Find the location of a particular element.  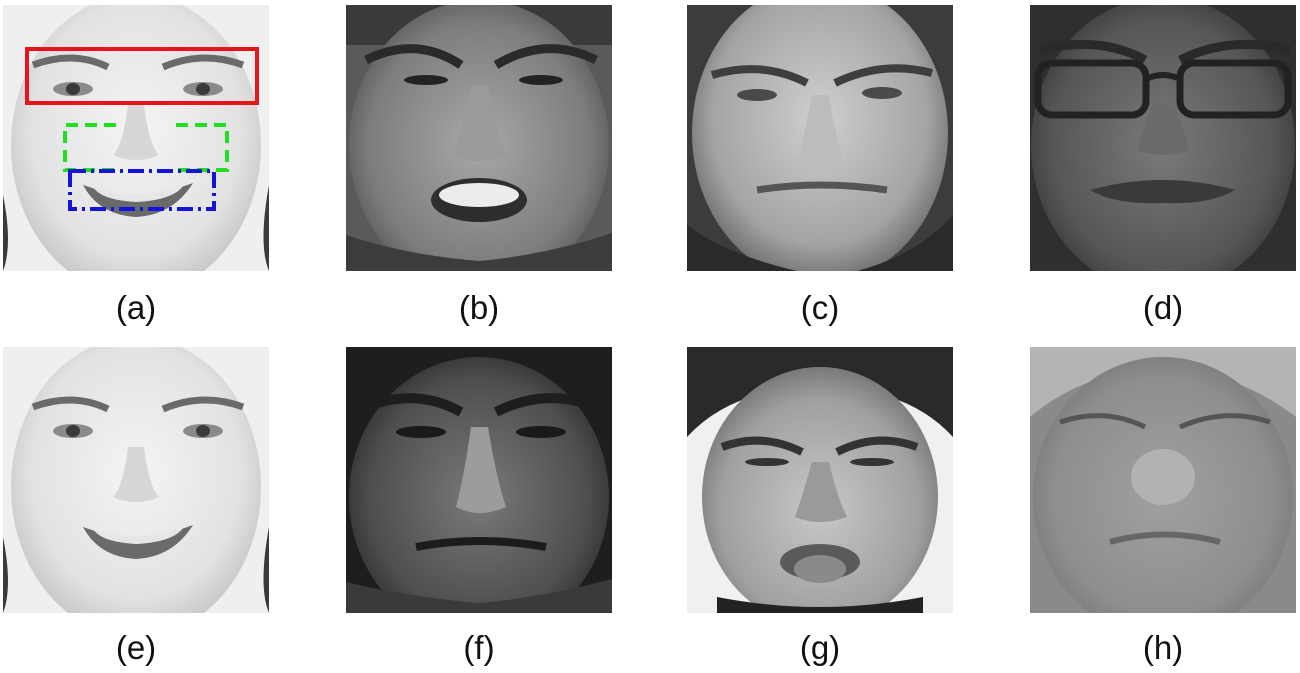

face-image-c is located at coordinates (820, 138).